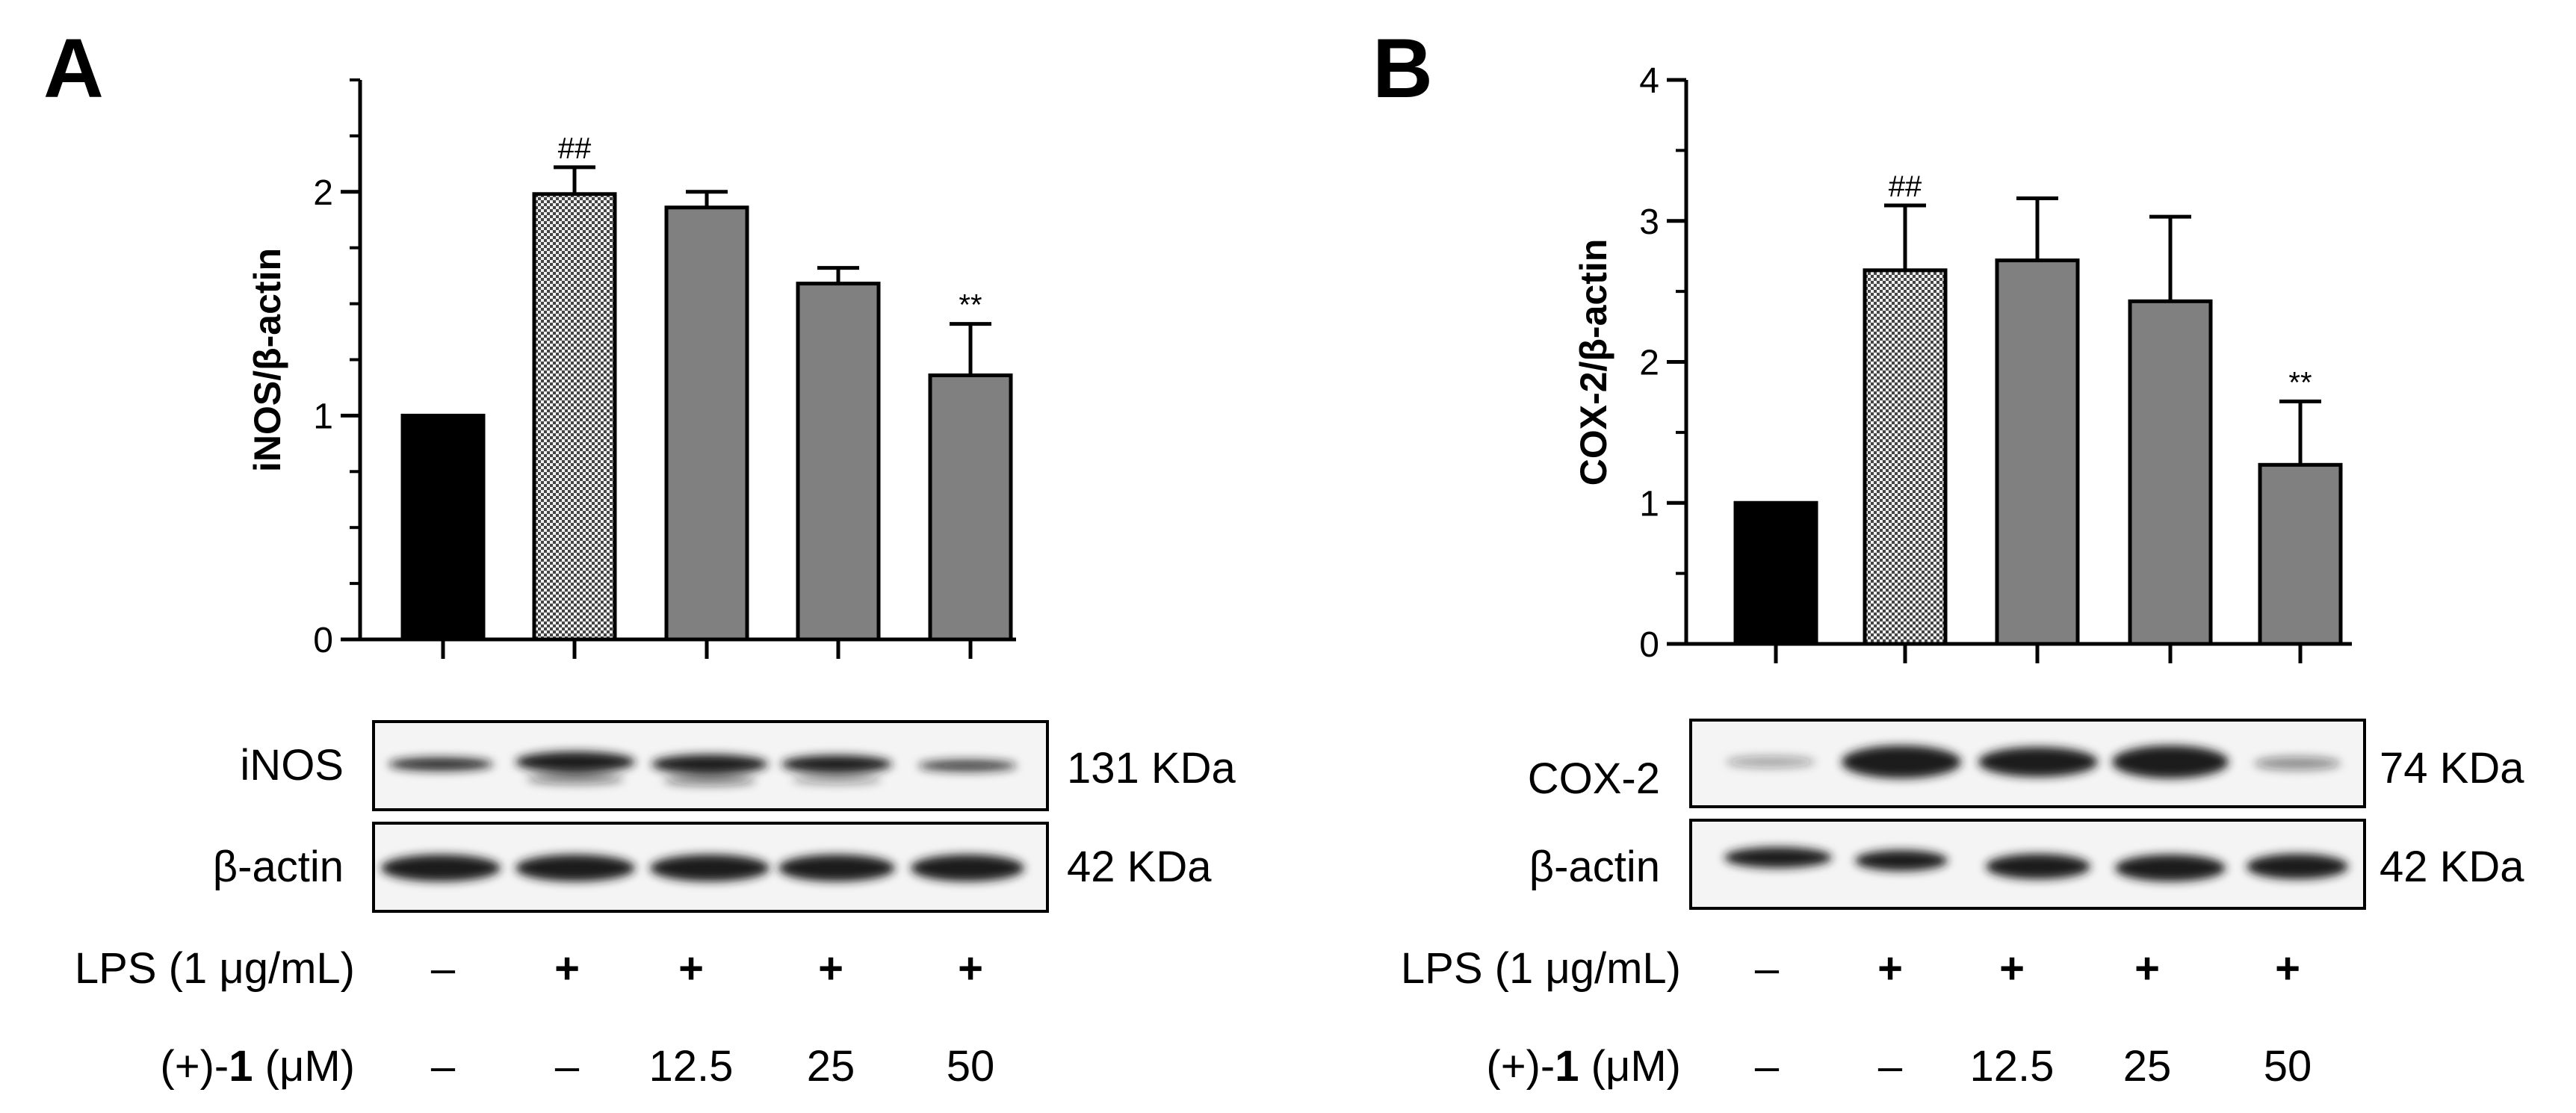  I want to click on panel-b-cmpd-label-post: (μM), so click(1630, 1066).